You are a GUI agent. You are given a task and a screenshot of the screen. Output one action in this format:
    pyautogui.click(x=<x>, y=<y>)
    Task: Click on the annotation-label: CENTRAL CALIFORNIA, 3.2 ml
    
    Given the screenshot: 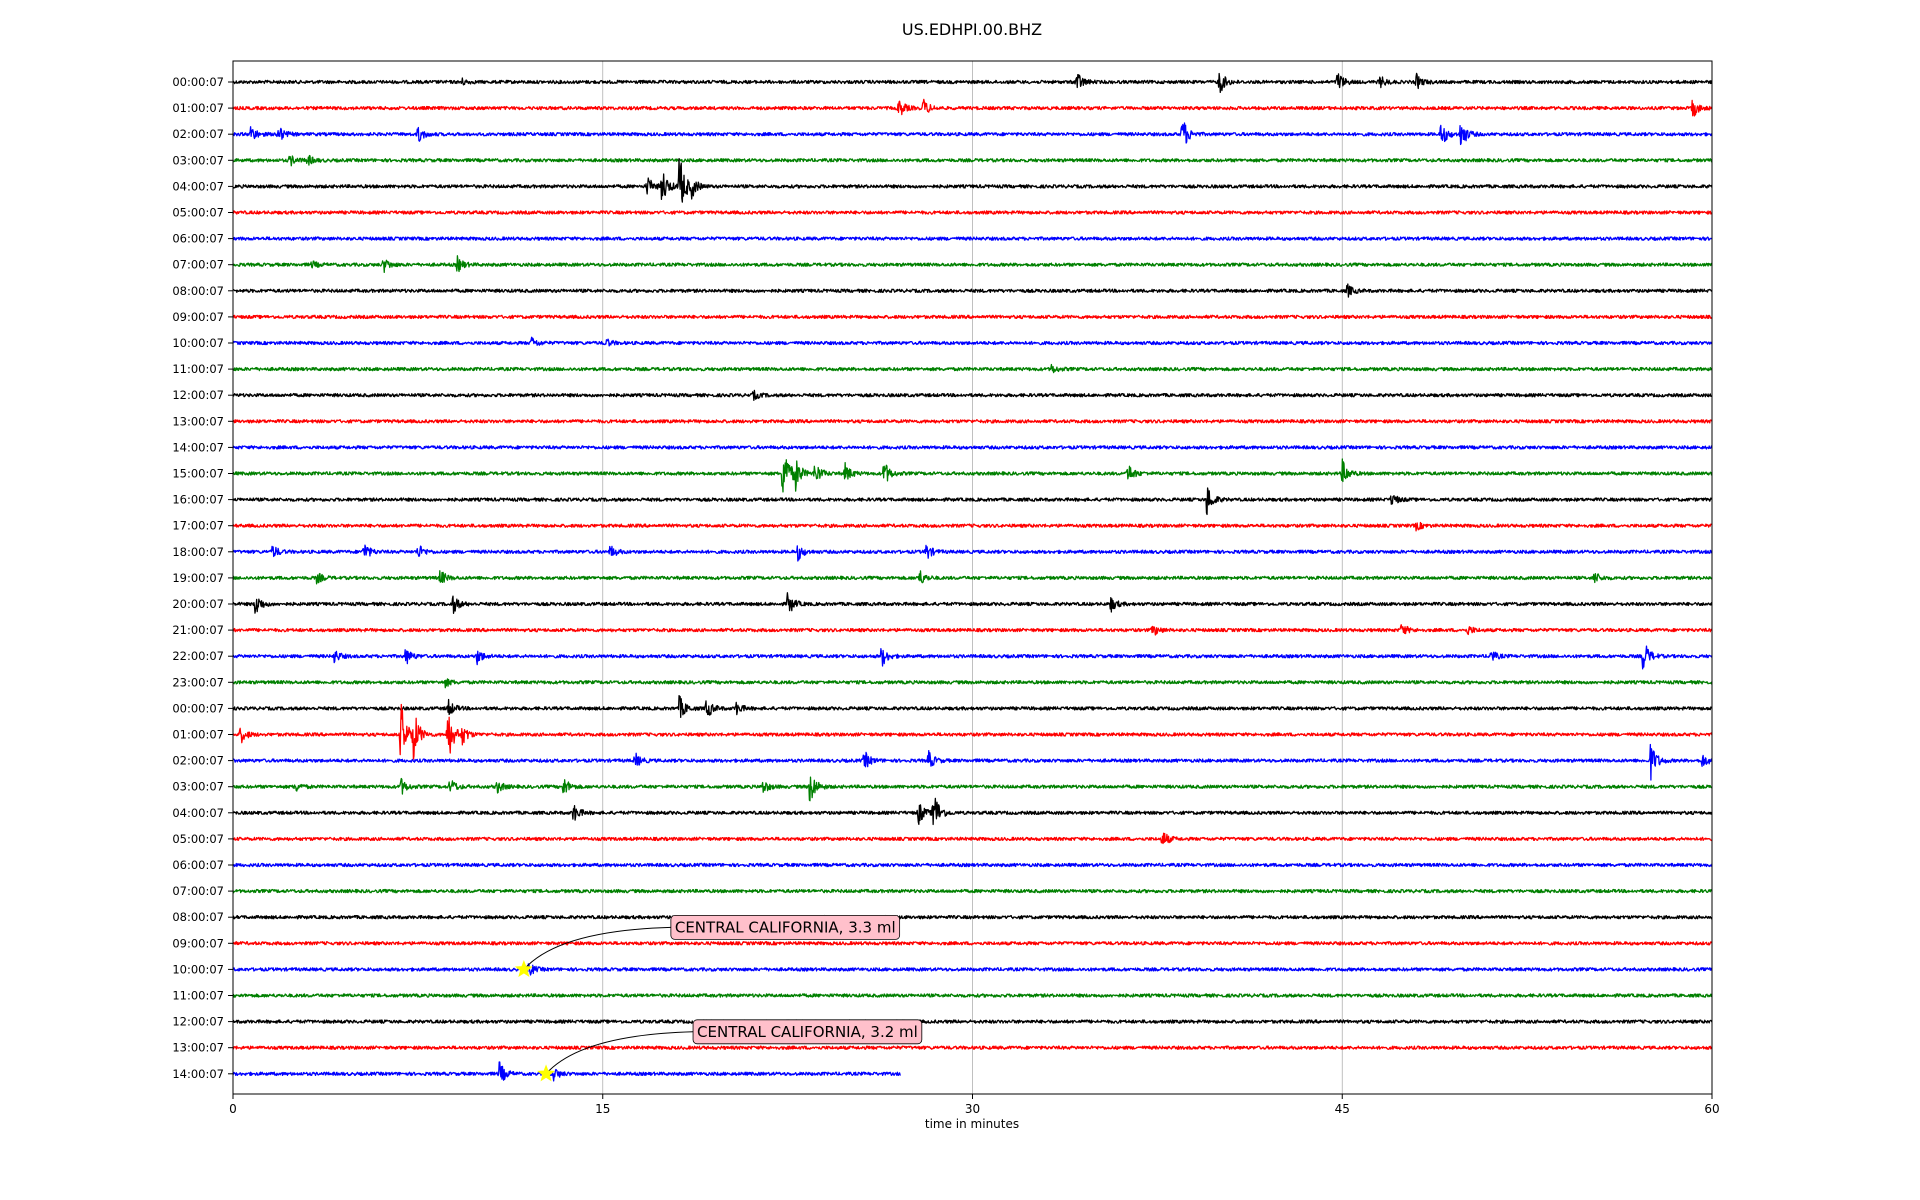 What is the action you would take?
    pyautogui.click(x=807, y=1032)
    